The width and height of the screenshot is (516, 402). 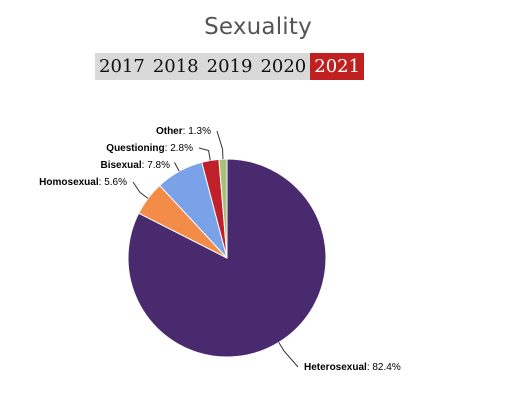 I want to click on slice-label-homosexual: Homosexual: 5.6%, so click(x=83, y=182).